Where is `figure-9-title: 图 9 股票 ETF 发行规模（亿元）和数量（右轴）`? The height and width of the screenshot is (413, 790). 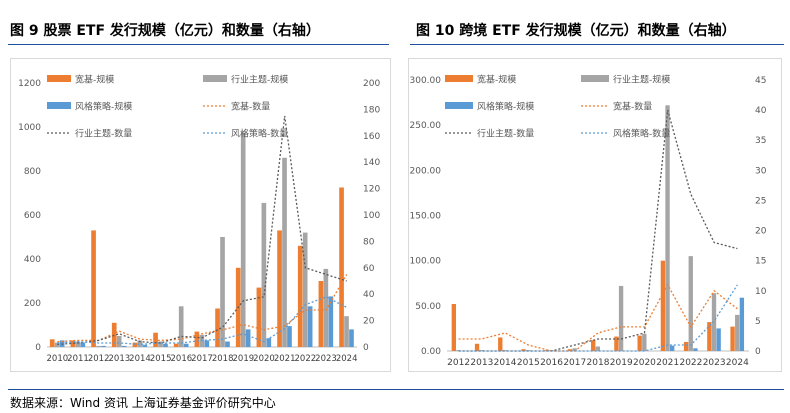
figure-9-title: 图 9 股票 ETF 发行规模（亿元）和数量（右轴） is located at coordinates (165, 31).